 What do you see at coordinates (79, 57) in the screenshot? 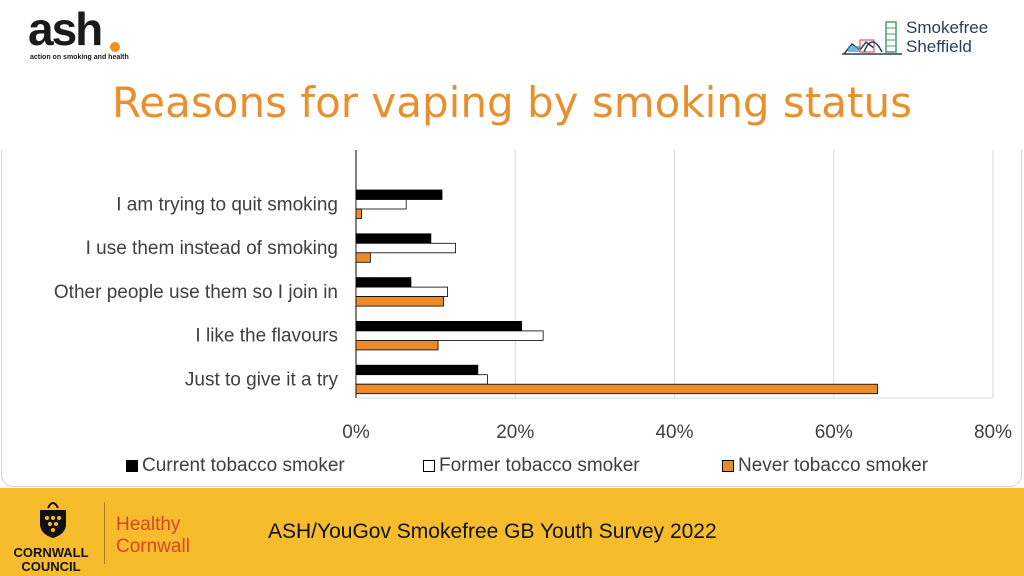
I see `ash-logo-tagline: action on smoking and health` at bounding box center [79, 57].